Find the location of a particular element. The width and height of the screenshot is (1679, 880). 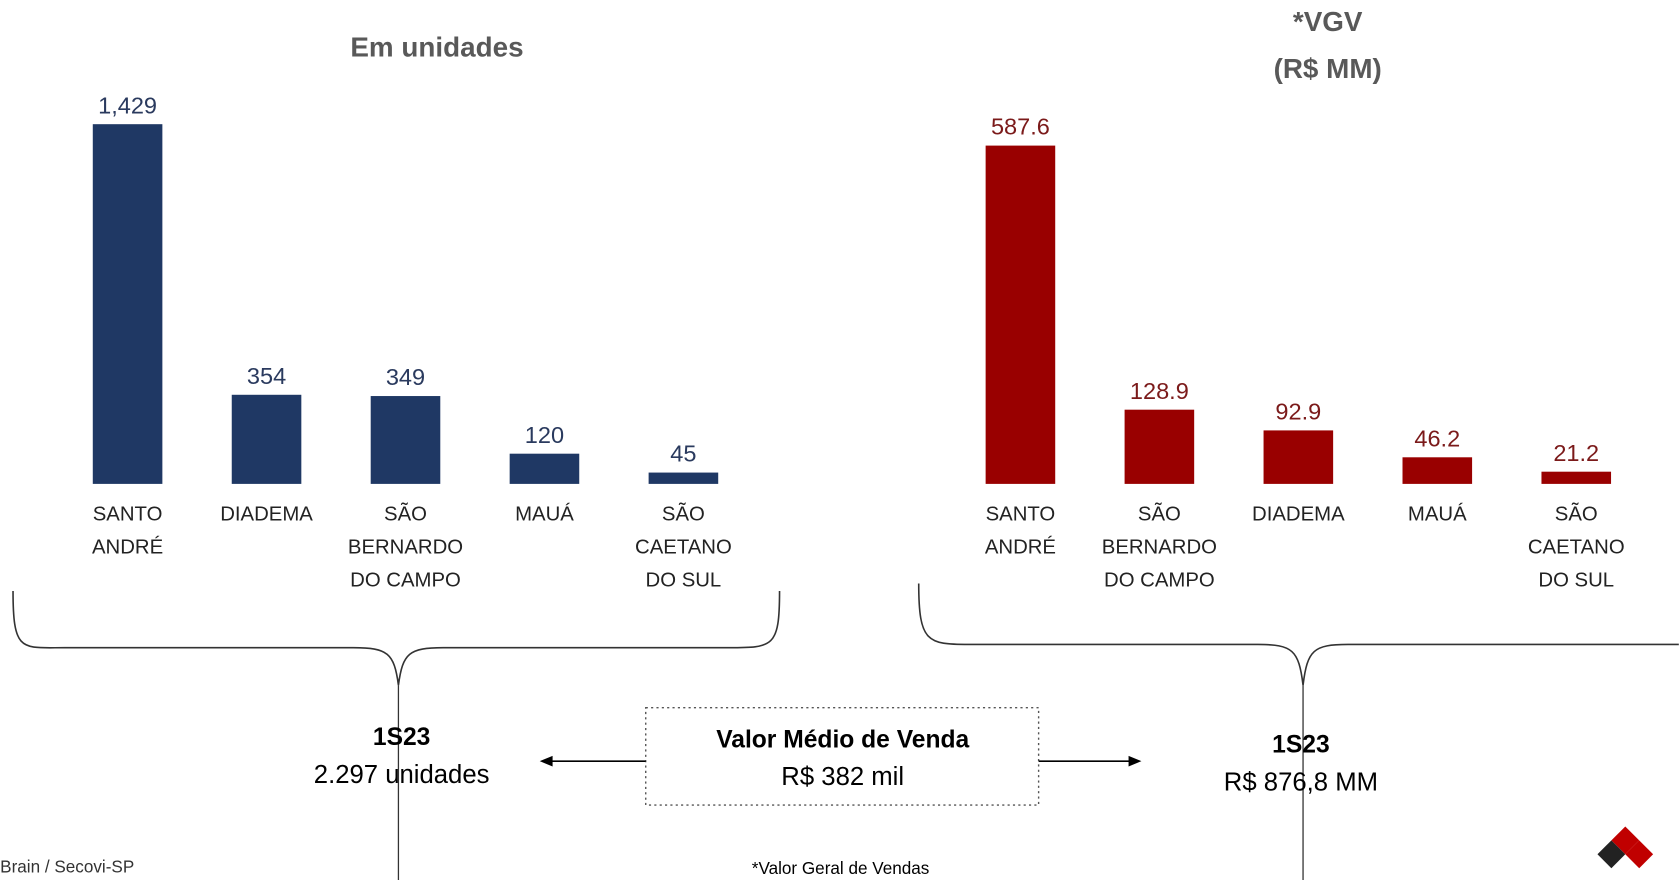

chart-title: Em unidades is located at coordinates (436, 47).